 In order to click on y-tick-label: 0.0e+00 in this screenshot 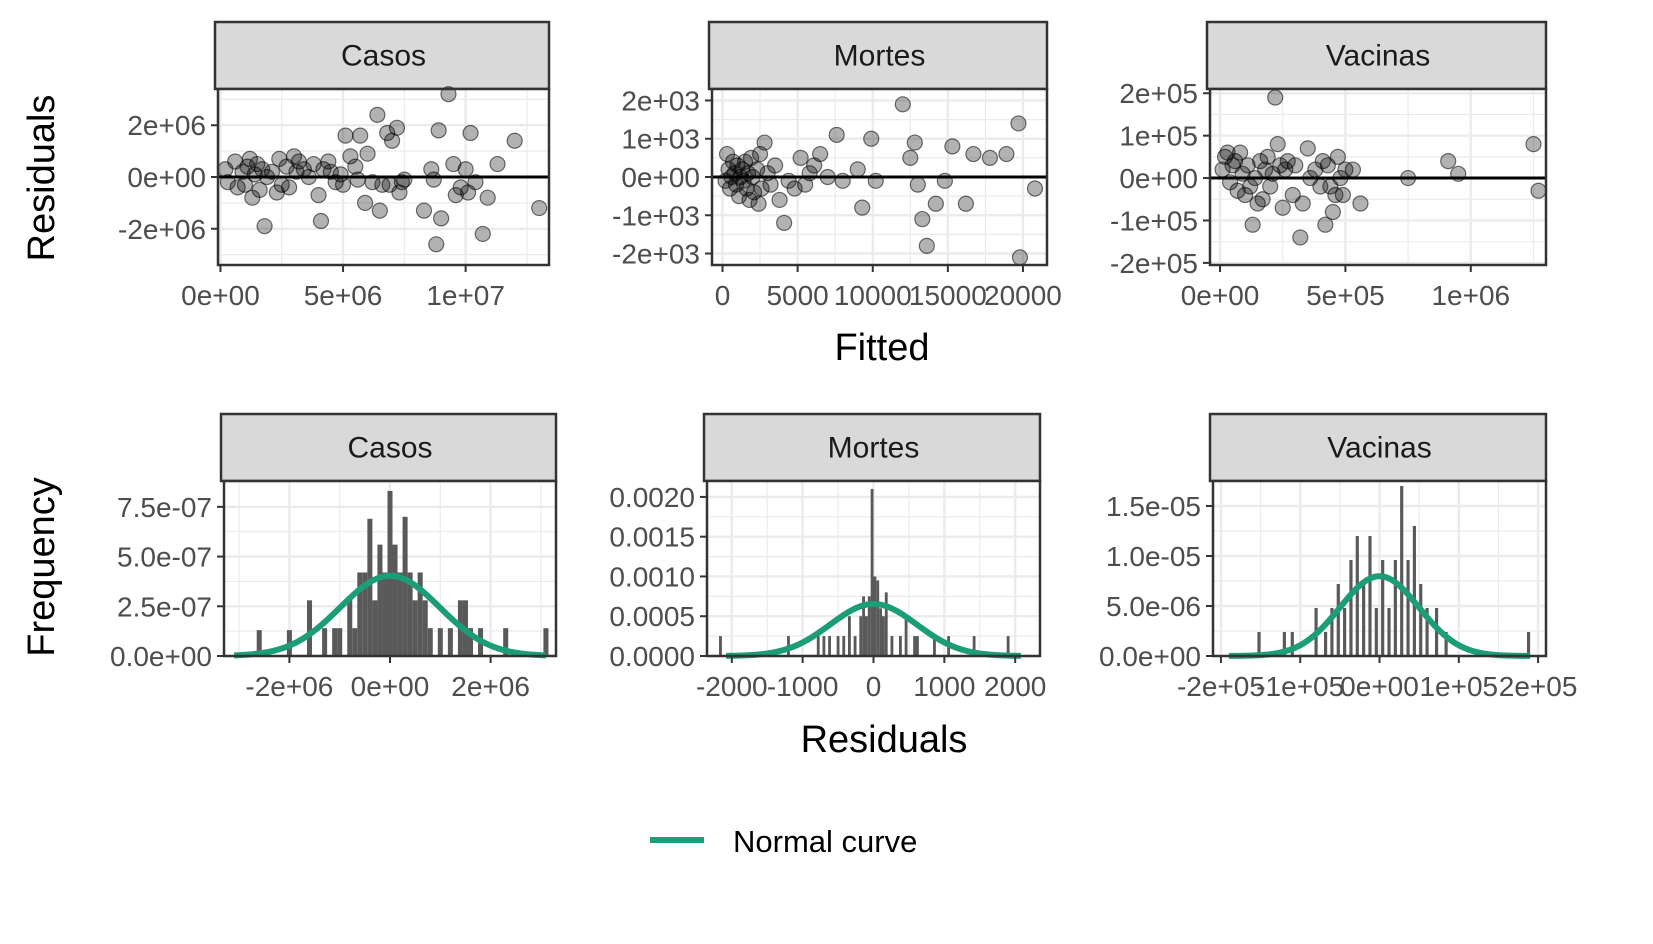, I will do `click(1150, 656)`.